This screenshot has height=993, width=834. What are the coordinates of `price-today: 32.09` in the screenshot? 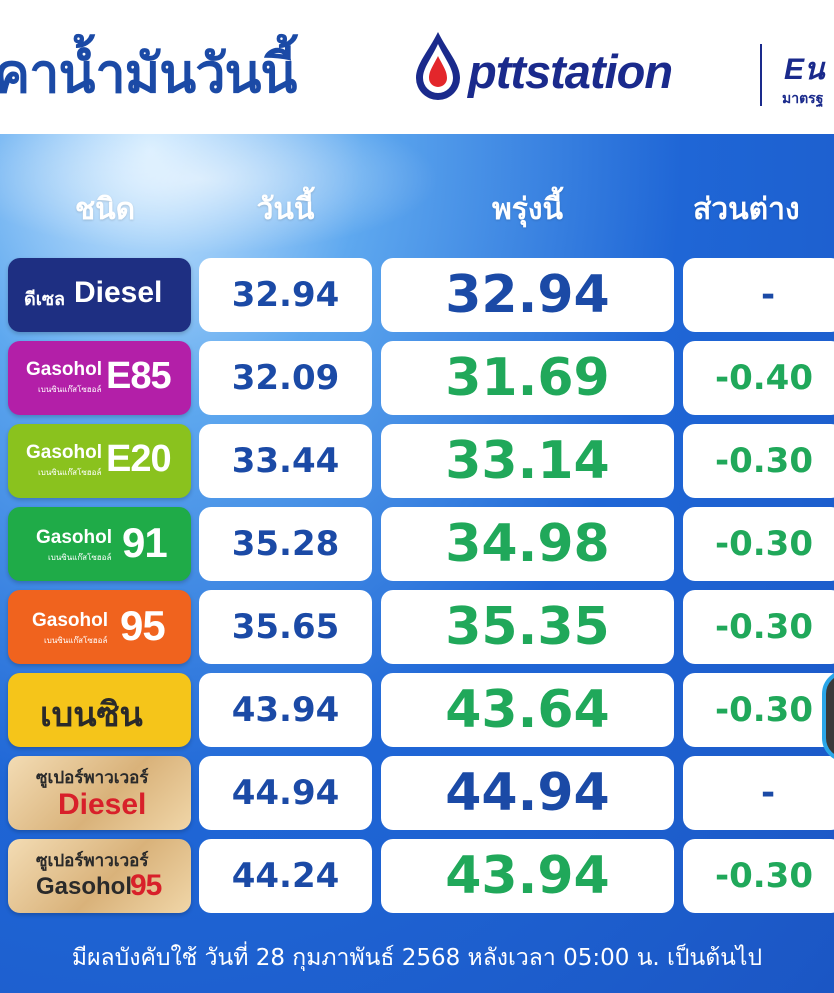 It's located at (285, 378).